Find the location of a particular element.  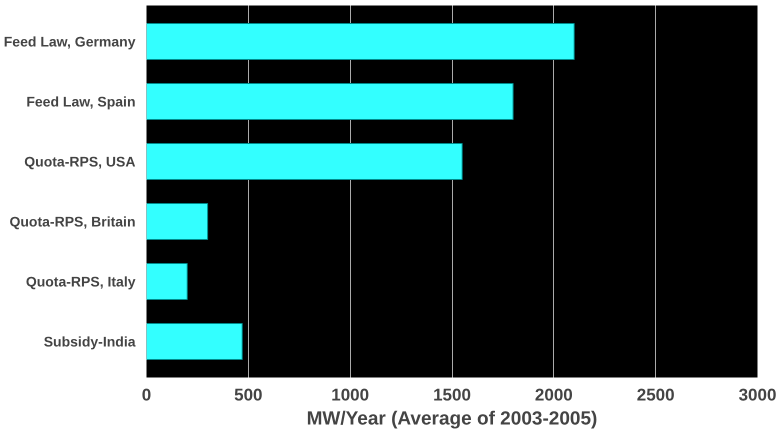

x-tick-label: 2000 is located at coordinates (553, 395).